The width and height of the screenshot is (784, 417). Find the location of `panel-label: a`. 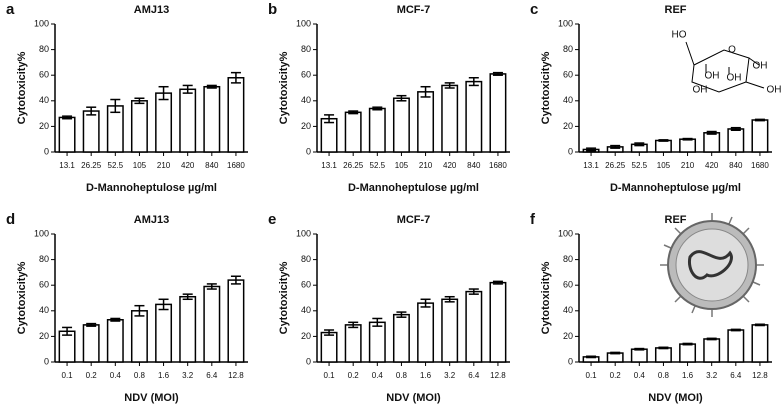

panel-label: a is located at coordinates (10, 9).